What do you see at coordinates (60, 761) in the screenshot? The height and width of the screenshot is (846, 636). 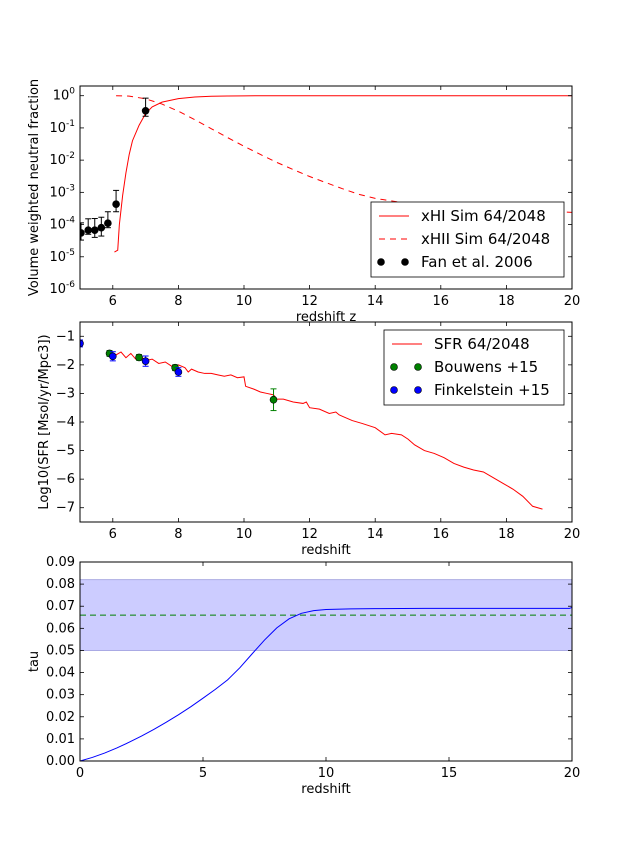 I see `y-tick-label: 0.00` at bounding box center [60, 761].